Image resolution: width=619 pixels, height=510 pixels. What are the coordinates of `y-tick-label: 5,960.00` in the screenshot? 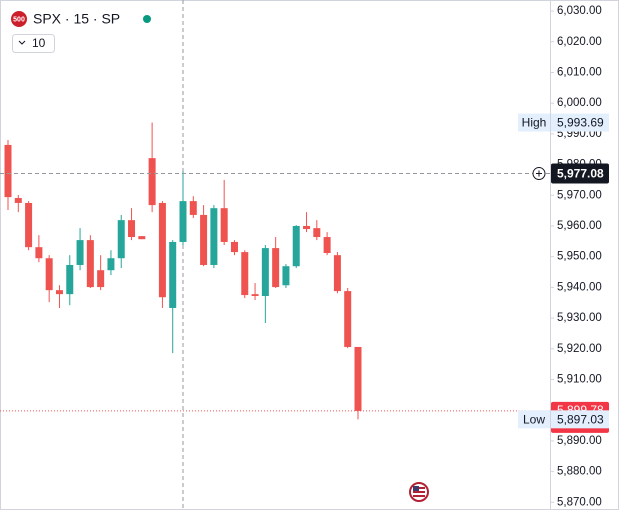 It's located at (579, 226).